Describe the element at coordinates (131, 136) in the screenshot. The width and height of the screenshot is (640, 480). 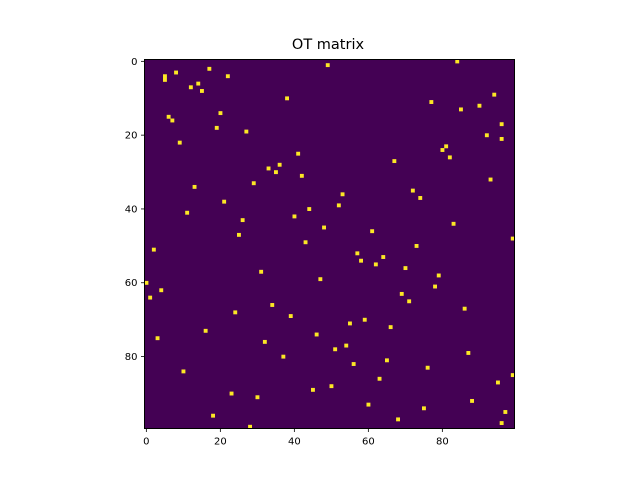
I see `y-tick-label: 20` at that location.